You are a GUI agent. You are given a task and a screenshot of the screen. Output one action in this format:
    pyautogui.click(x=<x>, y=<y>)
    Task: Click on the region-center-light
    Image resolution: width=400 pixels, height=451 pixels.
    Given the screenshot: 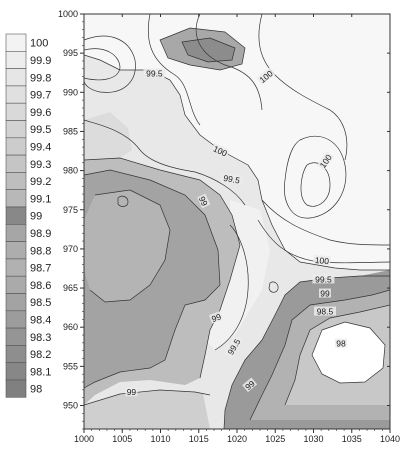 What is the action you would take?
    pyautogui.click(x=237, y=275)
    